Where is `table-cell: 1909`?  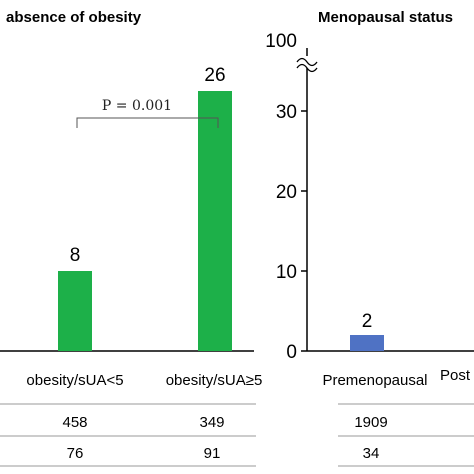 table-cell: 1909 is located at coordinates (370, 422).